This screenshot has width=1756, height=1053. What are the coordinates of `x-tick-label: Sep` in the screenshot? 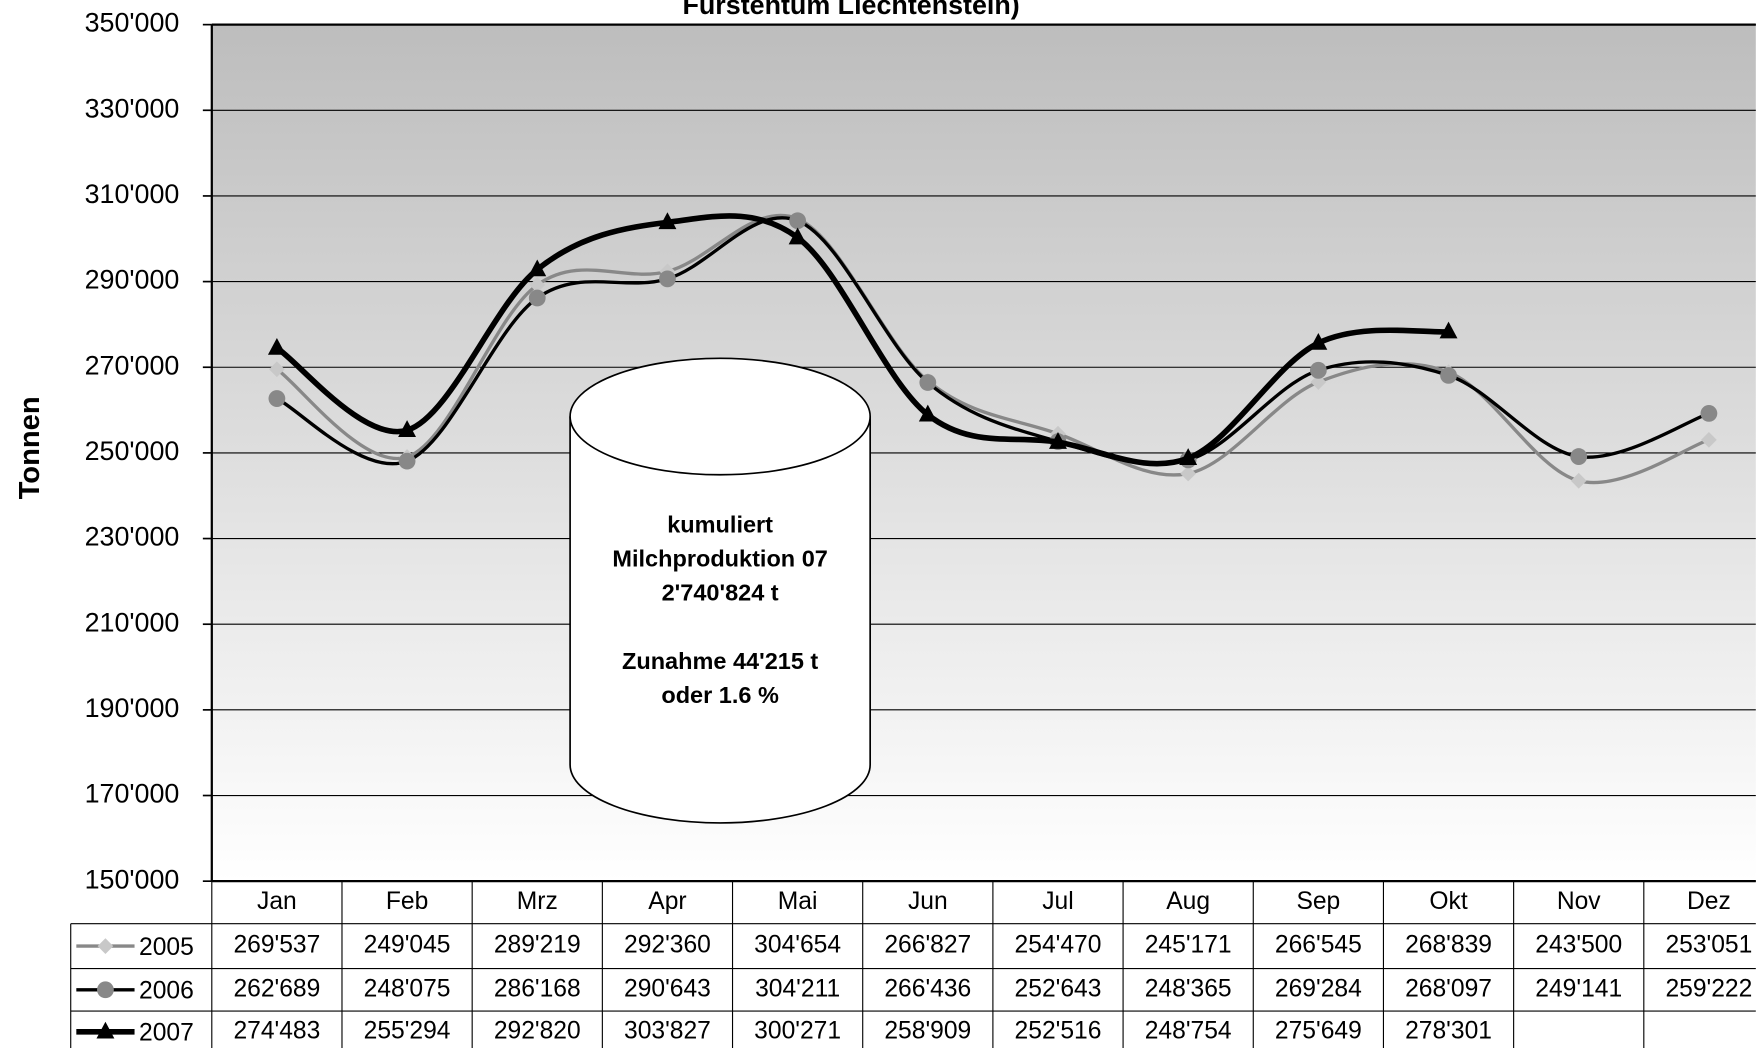 It's located at (1318, 901).